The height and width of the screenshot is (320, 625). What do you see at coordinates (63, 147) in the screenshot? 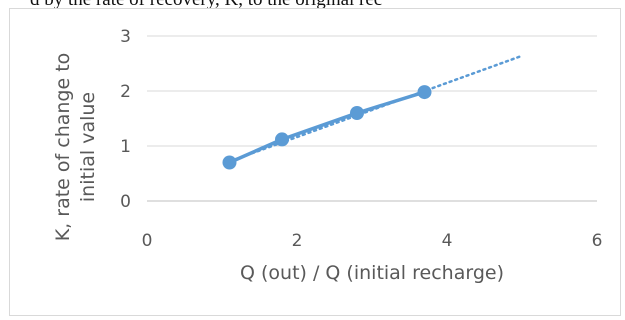
I see `y-axis-title-line-1: K, rate of change to` at bounding box center [63, 147].